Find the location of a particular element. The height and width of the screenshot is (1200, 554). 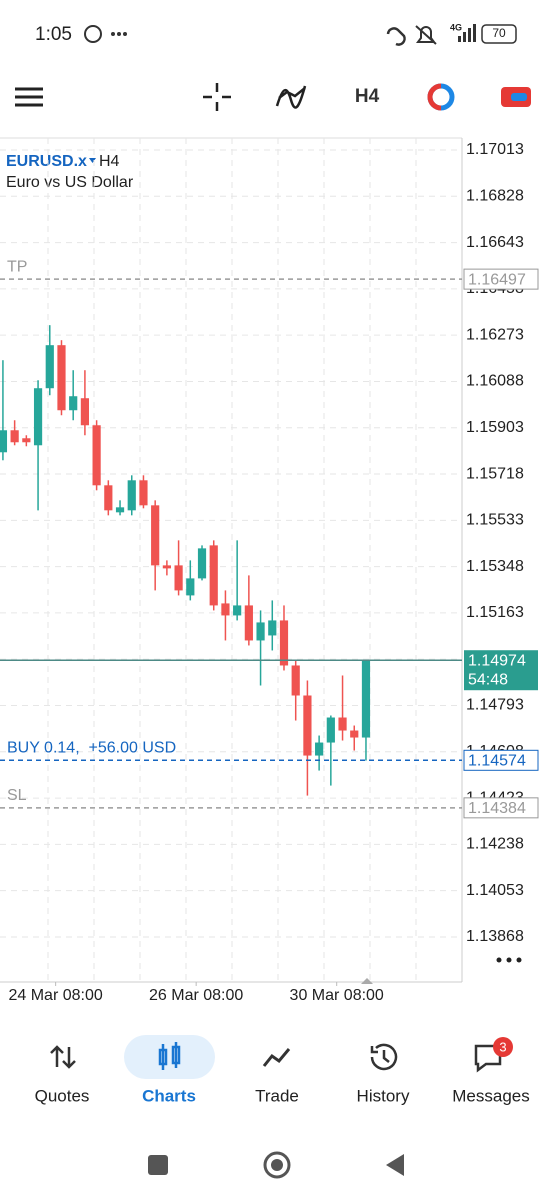

y-tick-label: 1.16088 is located at coordinates (495, 381).